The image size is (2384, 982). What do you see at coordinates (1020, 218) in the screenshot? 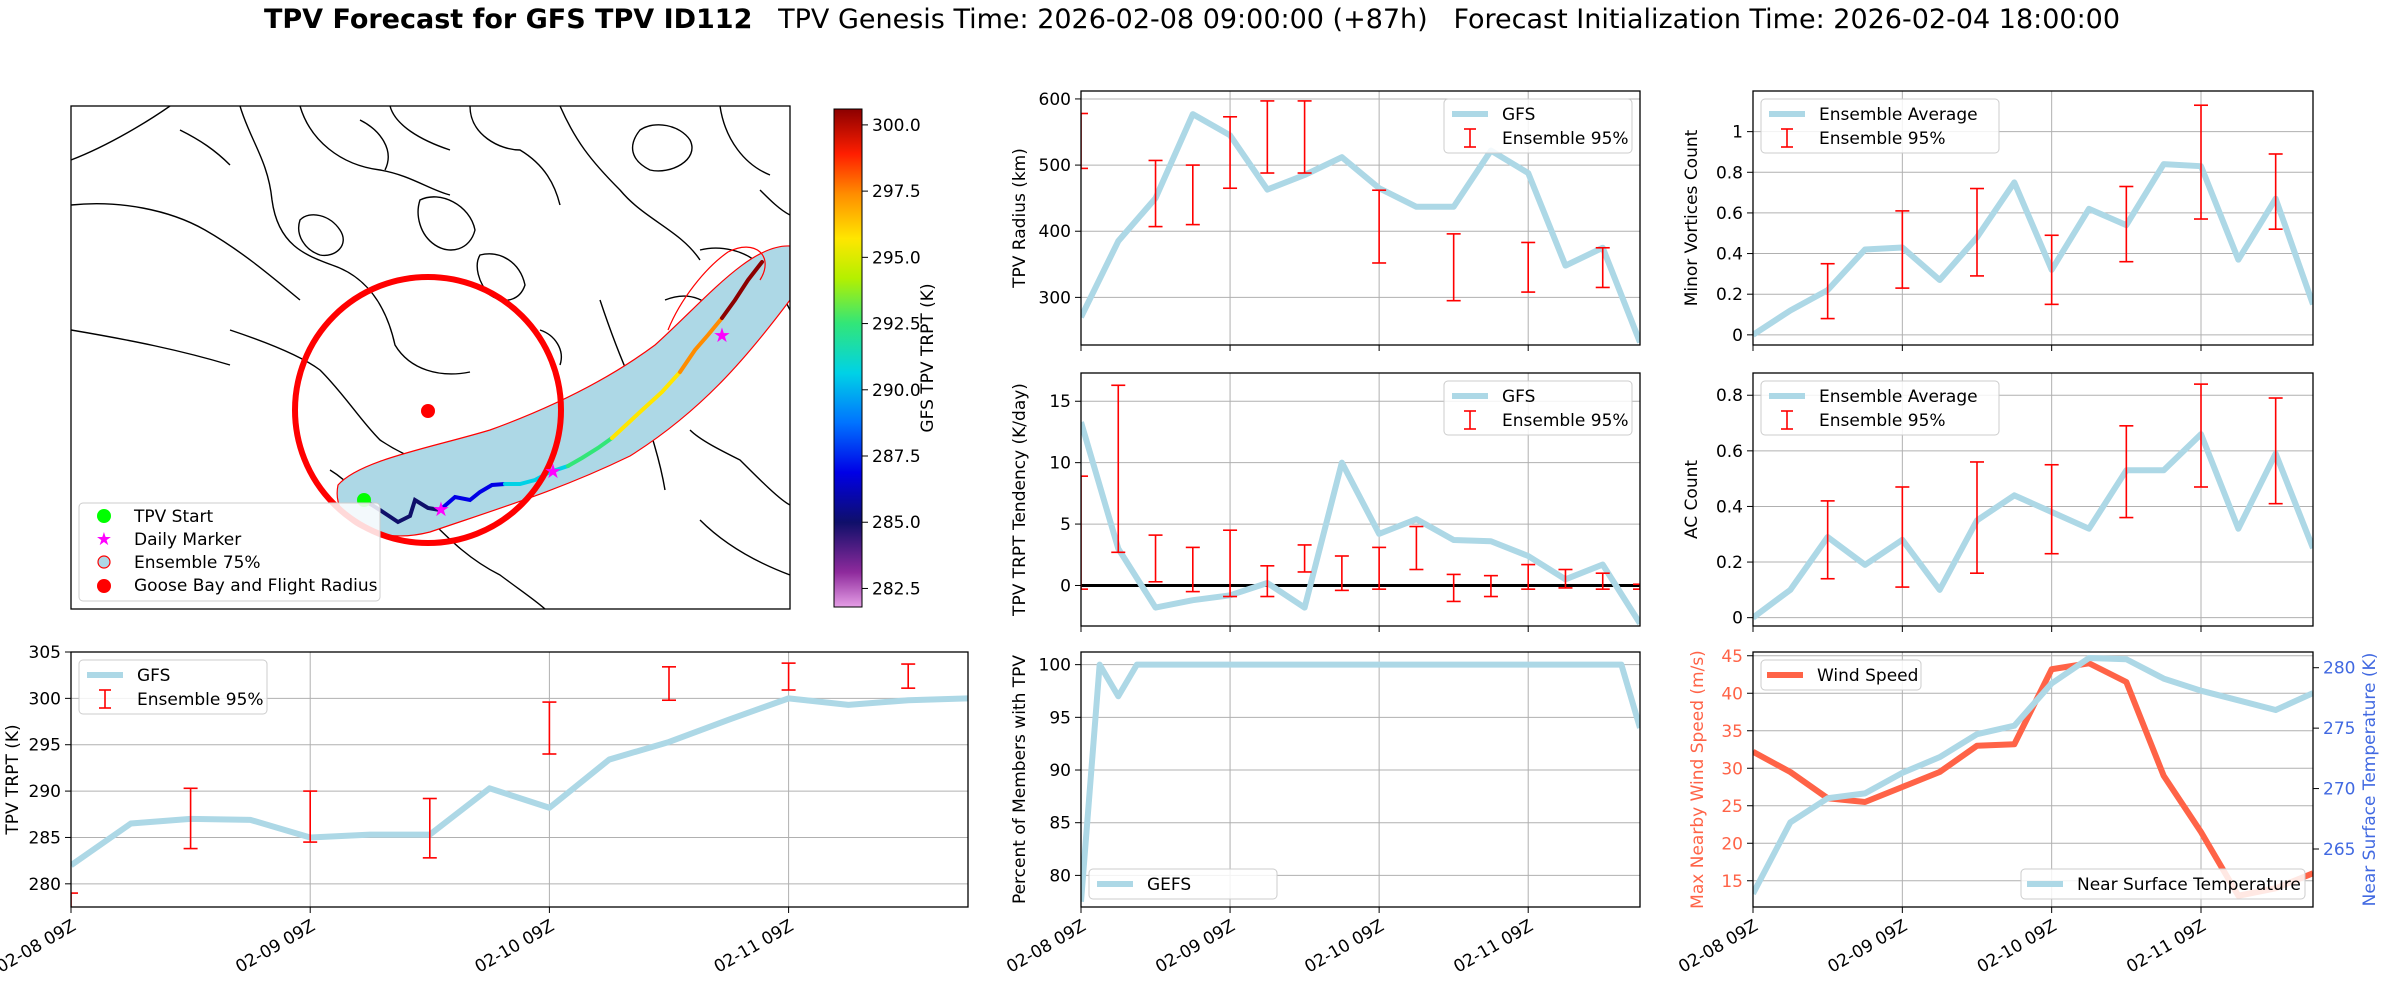
I see `y-axis-label: TPV Radius (km)` at bounding box center [1020, 218].